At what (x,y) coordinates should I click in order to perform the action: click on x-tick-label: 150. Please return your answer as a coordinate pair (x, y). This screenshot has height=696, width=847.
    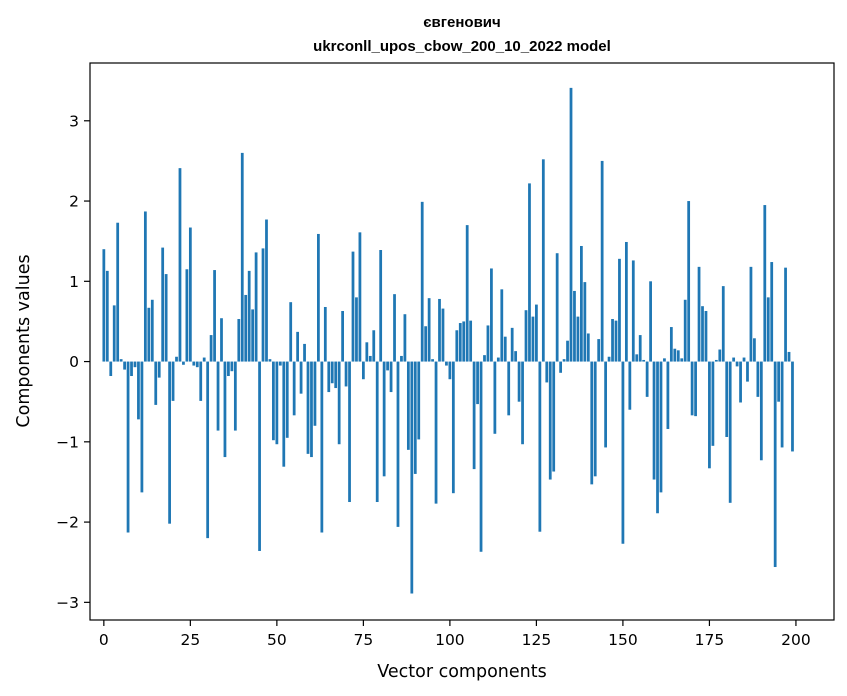
    Looking at the image, I should click on (623, 640).